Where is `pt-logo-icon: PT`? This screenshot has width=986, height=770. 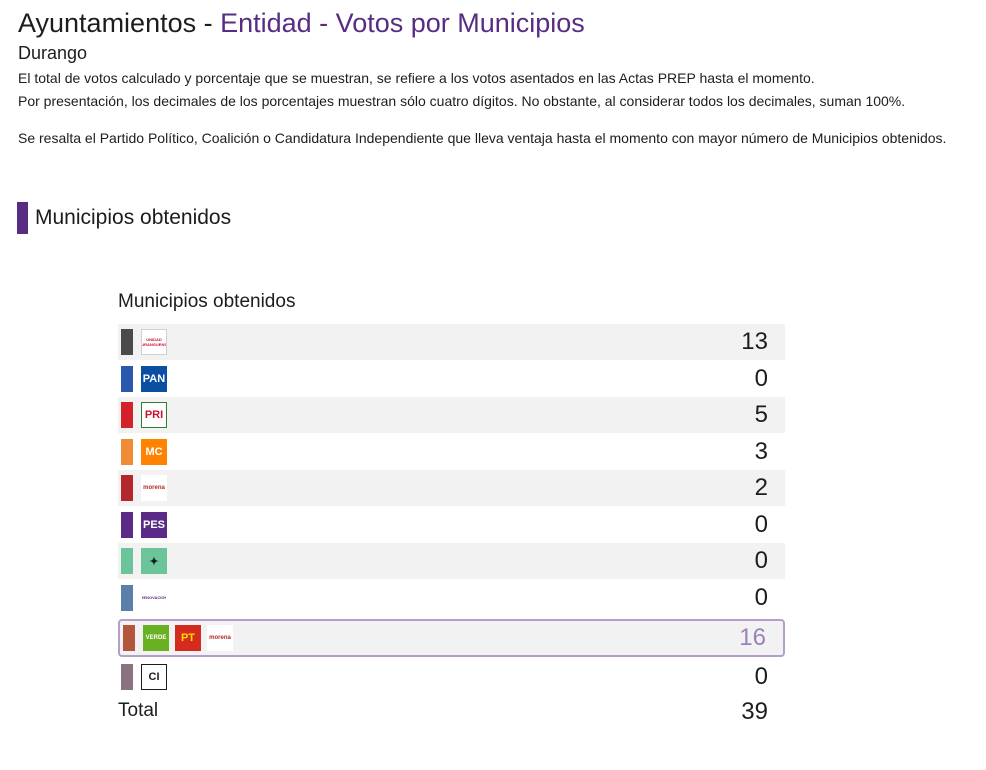
pt-logo-icon: PT is located at coordinates (188, 637).